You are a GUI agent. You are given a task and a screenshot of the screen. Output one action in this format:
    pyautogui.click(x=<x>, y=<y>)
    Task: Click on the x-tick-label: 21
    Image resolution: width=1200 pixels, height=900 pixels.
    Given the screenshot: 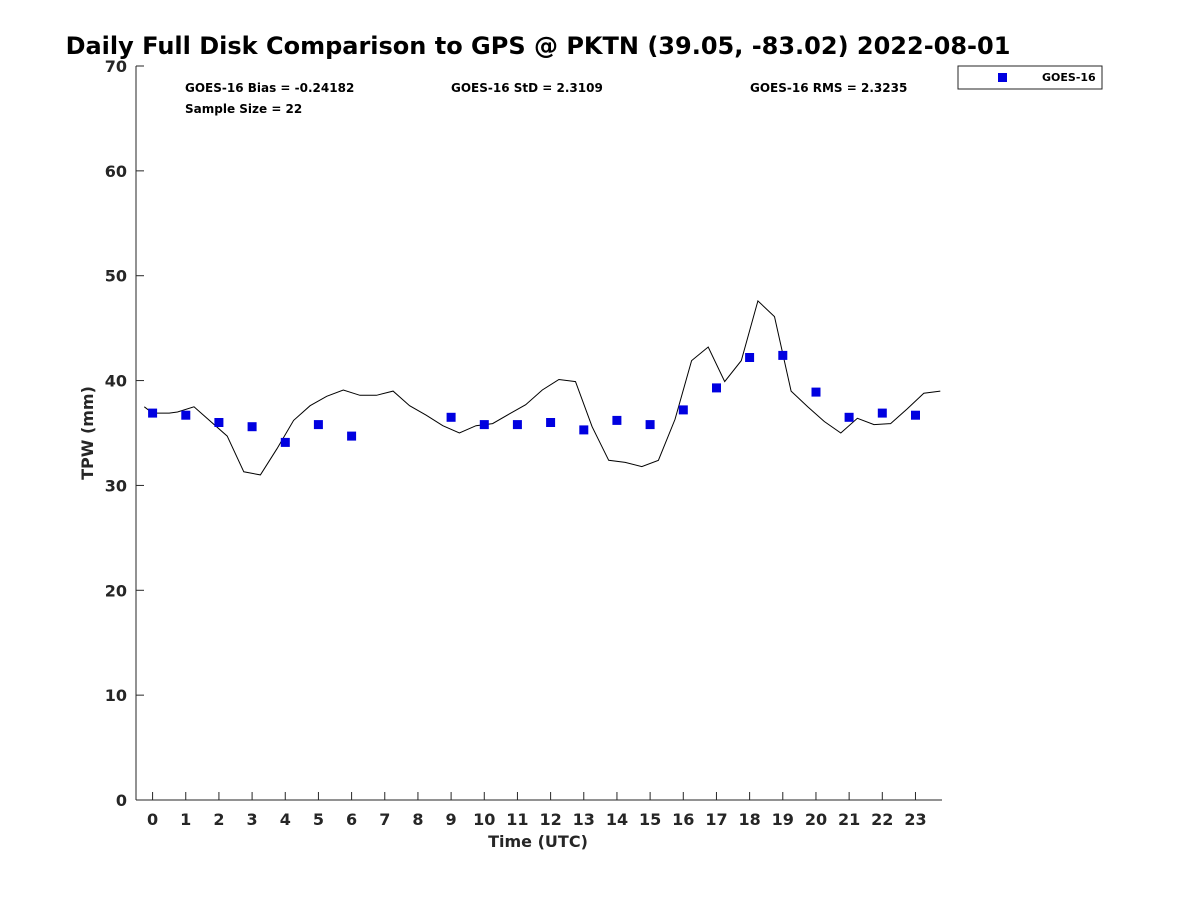 What is the action you would take?
    pyautogui.click(x=849, y=819)
    